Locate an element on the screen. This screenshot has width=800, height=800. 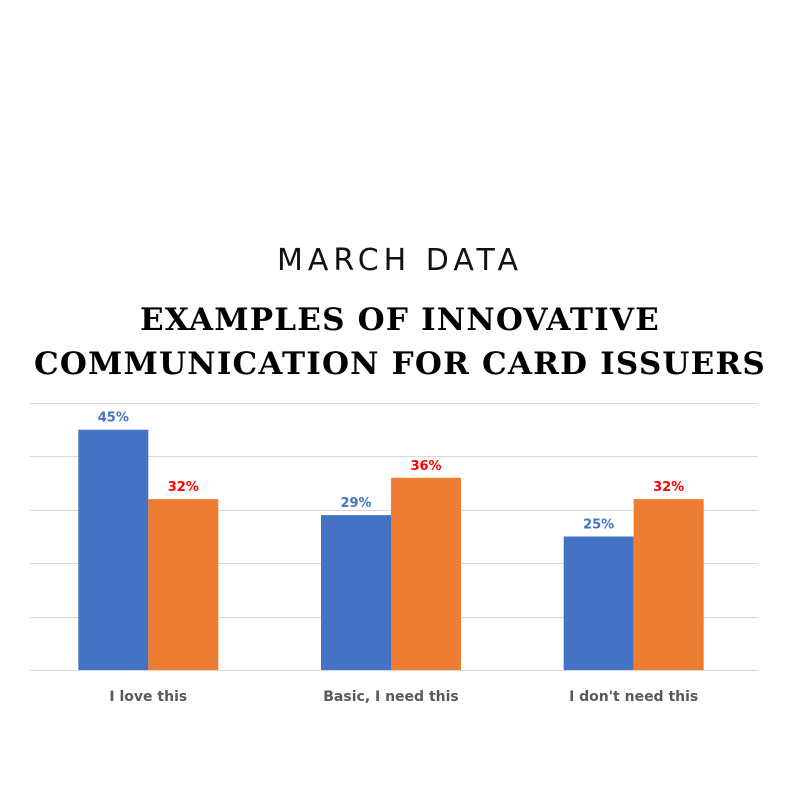
category-label-1: Basic, I need this is located at coordinates (390, 697).